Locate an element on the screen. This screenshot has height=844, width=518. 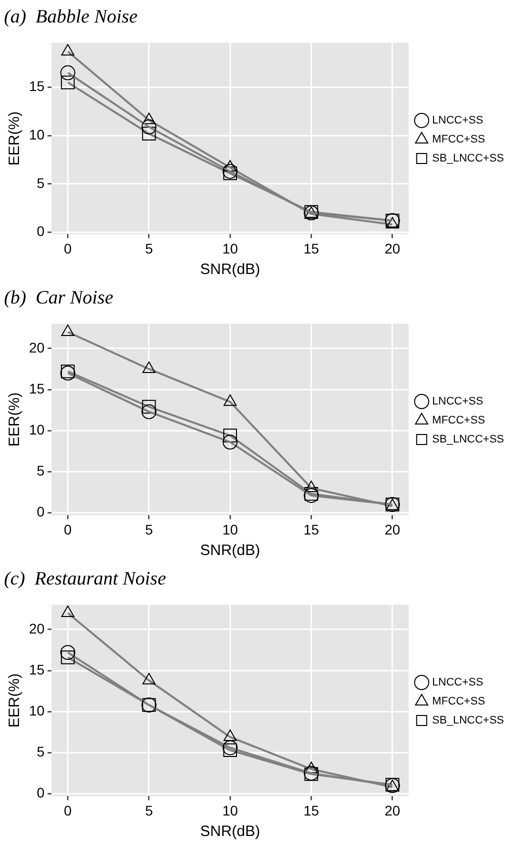
chart-title: (c) Restaurant Noise is located at coordinates (85, 579).